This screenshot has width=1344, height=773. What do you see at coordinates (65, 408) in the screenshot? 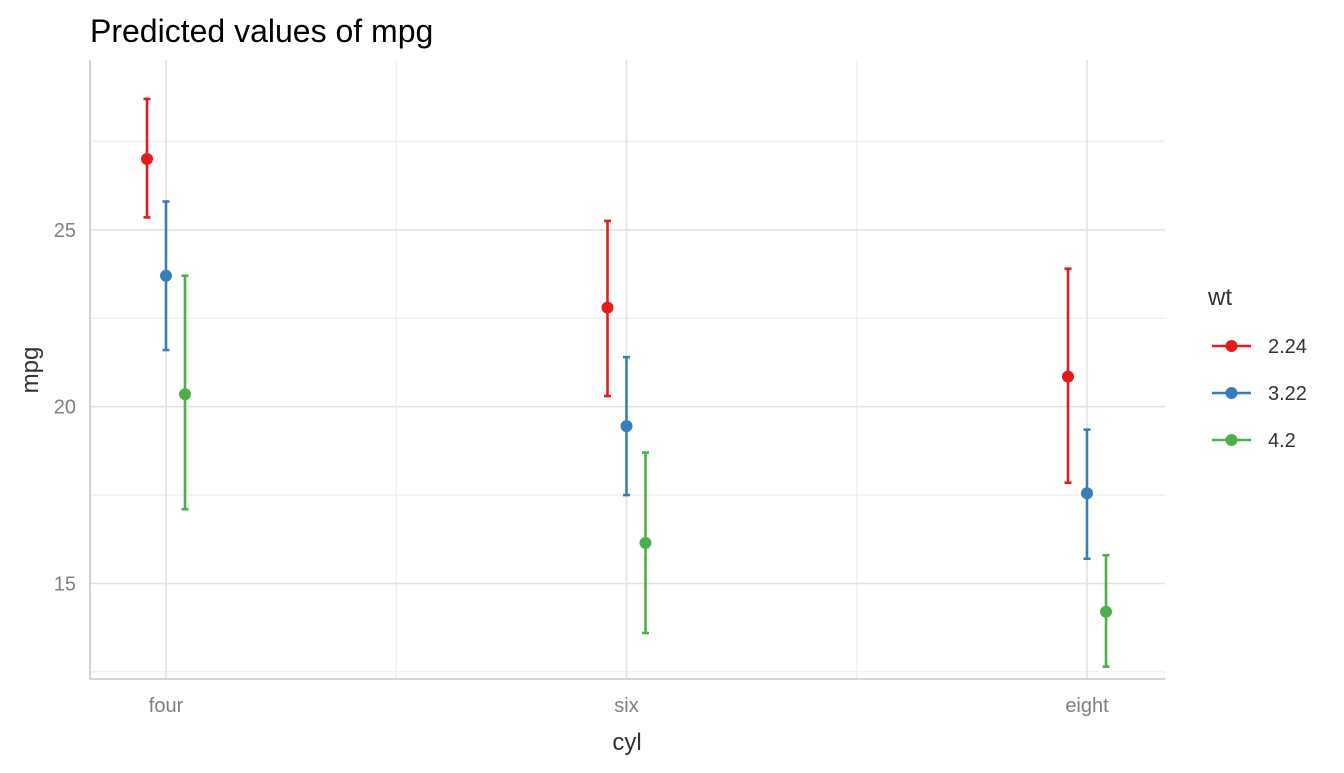
I see `y-tick-label: 20` at bounding box center [65, 408].